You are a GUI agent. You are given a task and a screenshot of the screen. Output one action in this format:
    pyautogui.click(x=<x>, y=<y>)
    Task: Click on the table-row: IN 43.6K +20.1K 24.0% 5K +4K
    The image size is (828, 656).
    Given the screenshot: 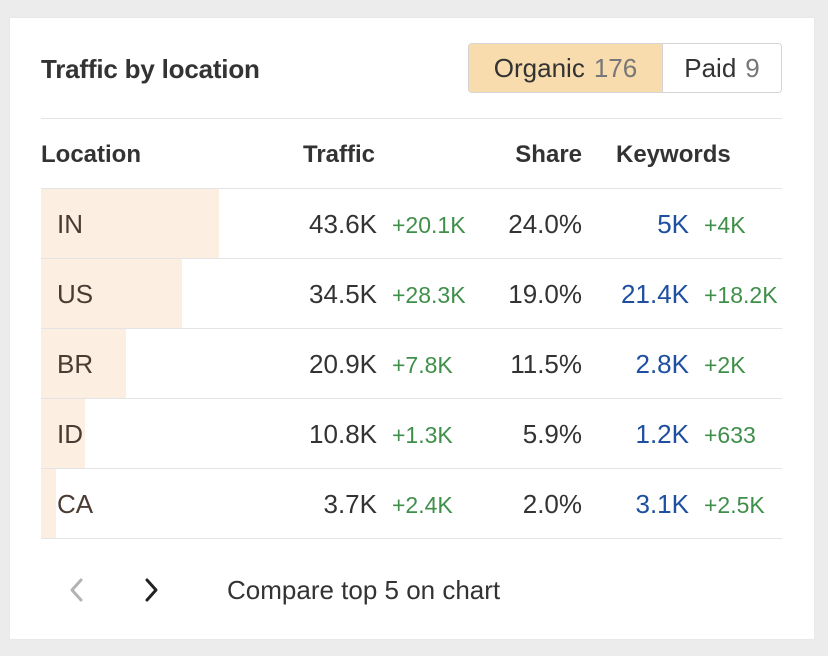 What is the action you would take?
    pyautogui.click(x=411, y=223)
    